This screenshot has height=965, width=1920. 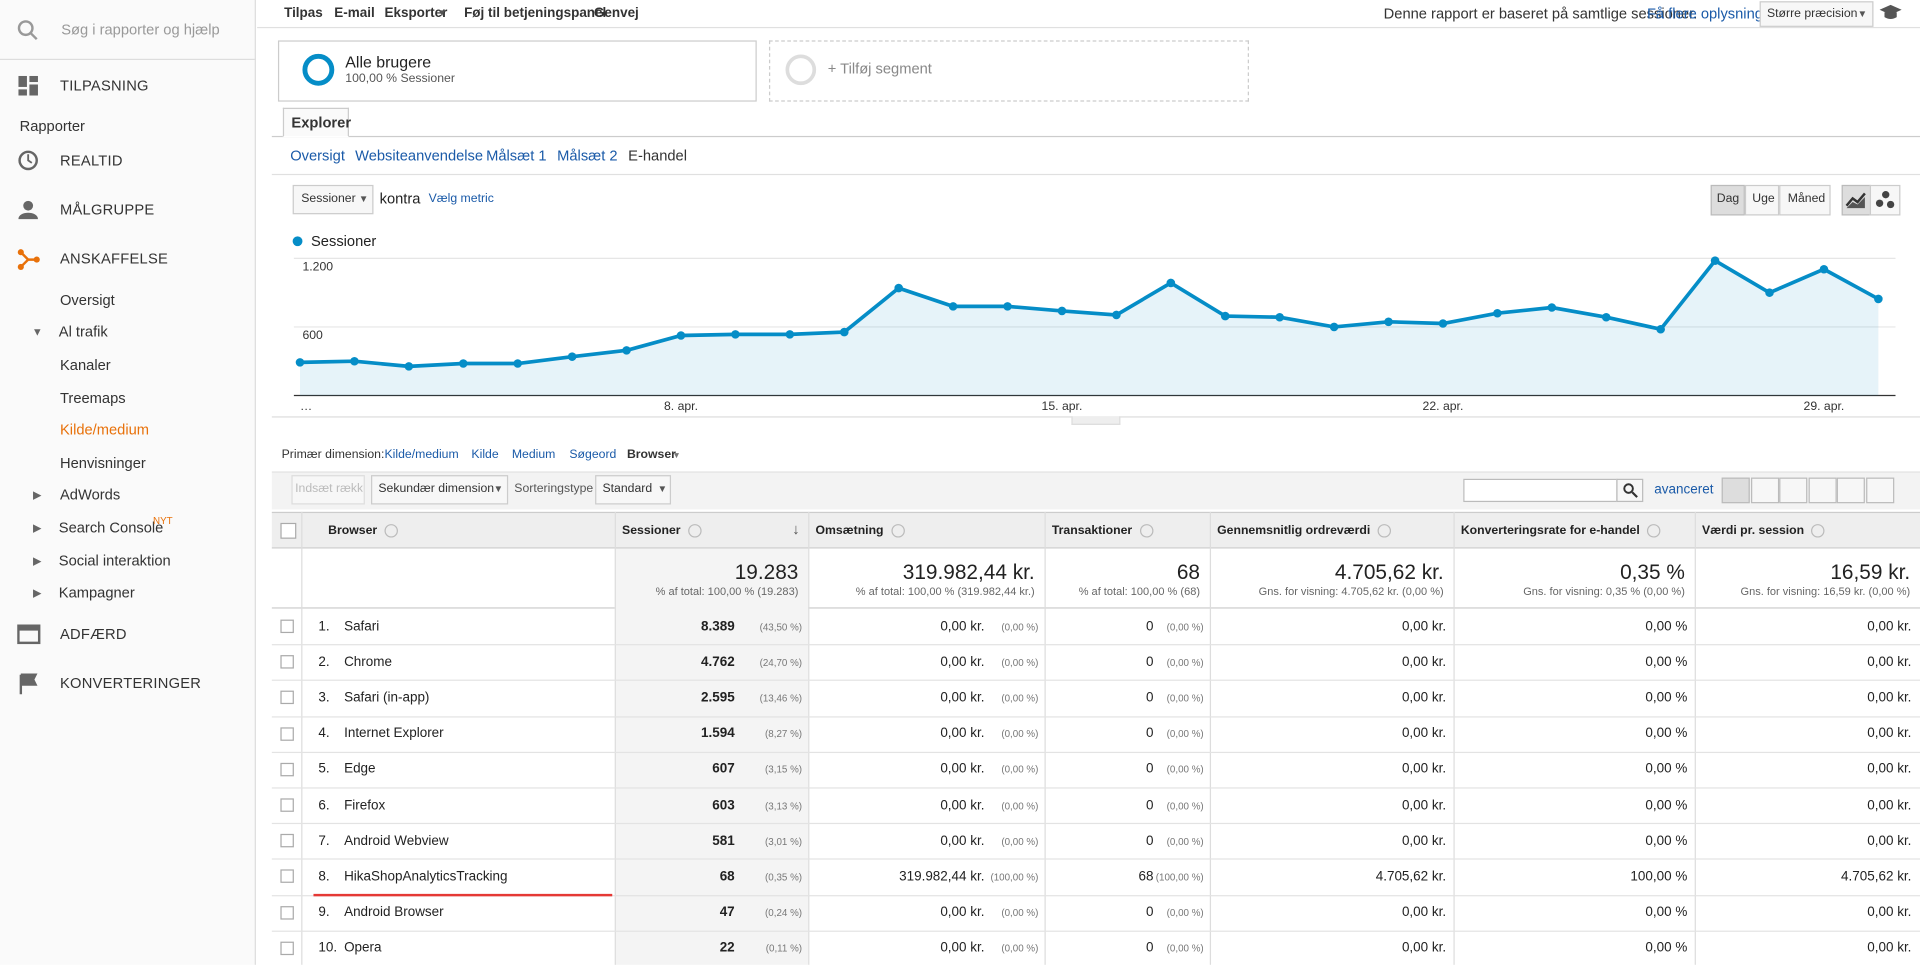 What do you see at coordinates (1424, 662) in the screenshot?
I see `avg-order-value: 0,00 kr.` at bounding box center [1424, 662].